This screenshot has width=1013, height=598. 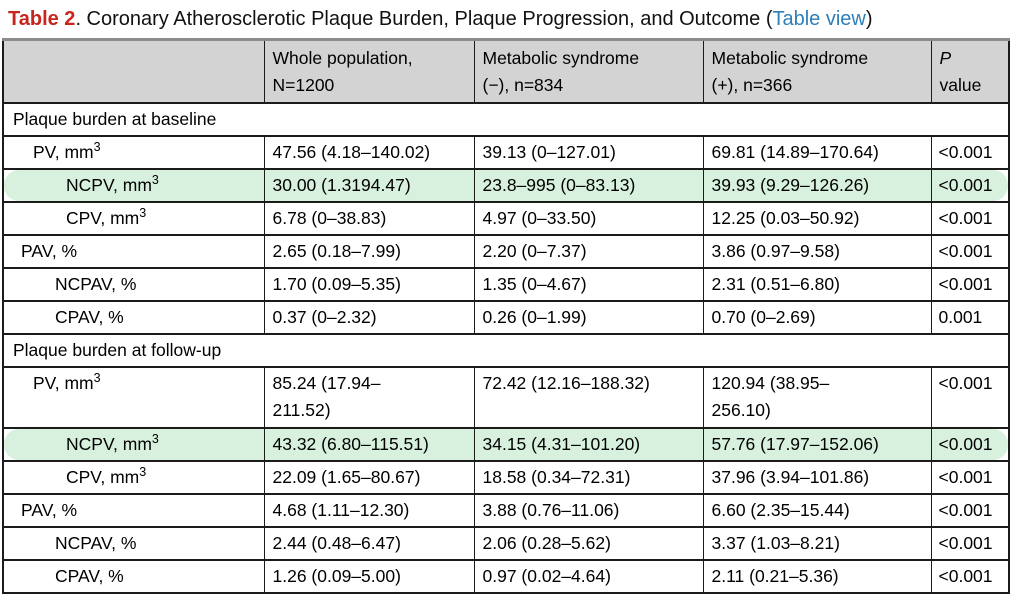 I want to click on value-text: 0.97 (0.02–4.64), so click(x=546, y=575).